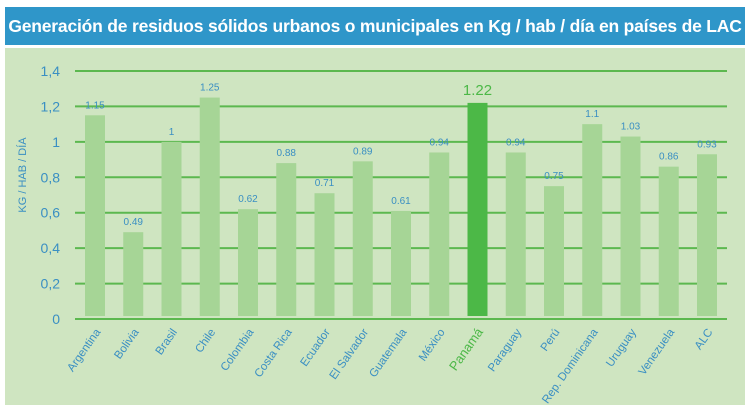  I want to click on x-tick-label: Panamá, so click(466, 348).